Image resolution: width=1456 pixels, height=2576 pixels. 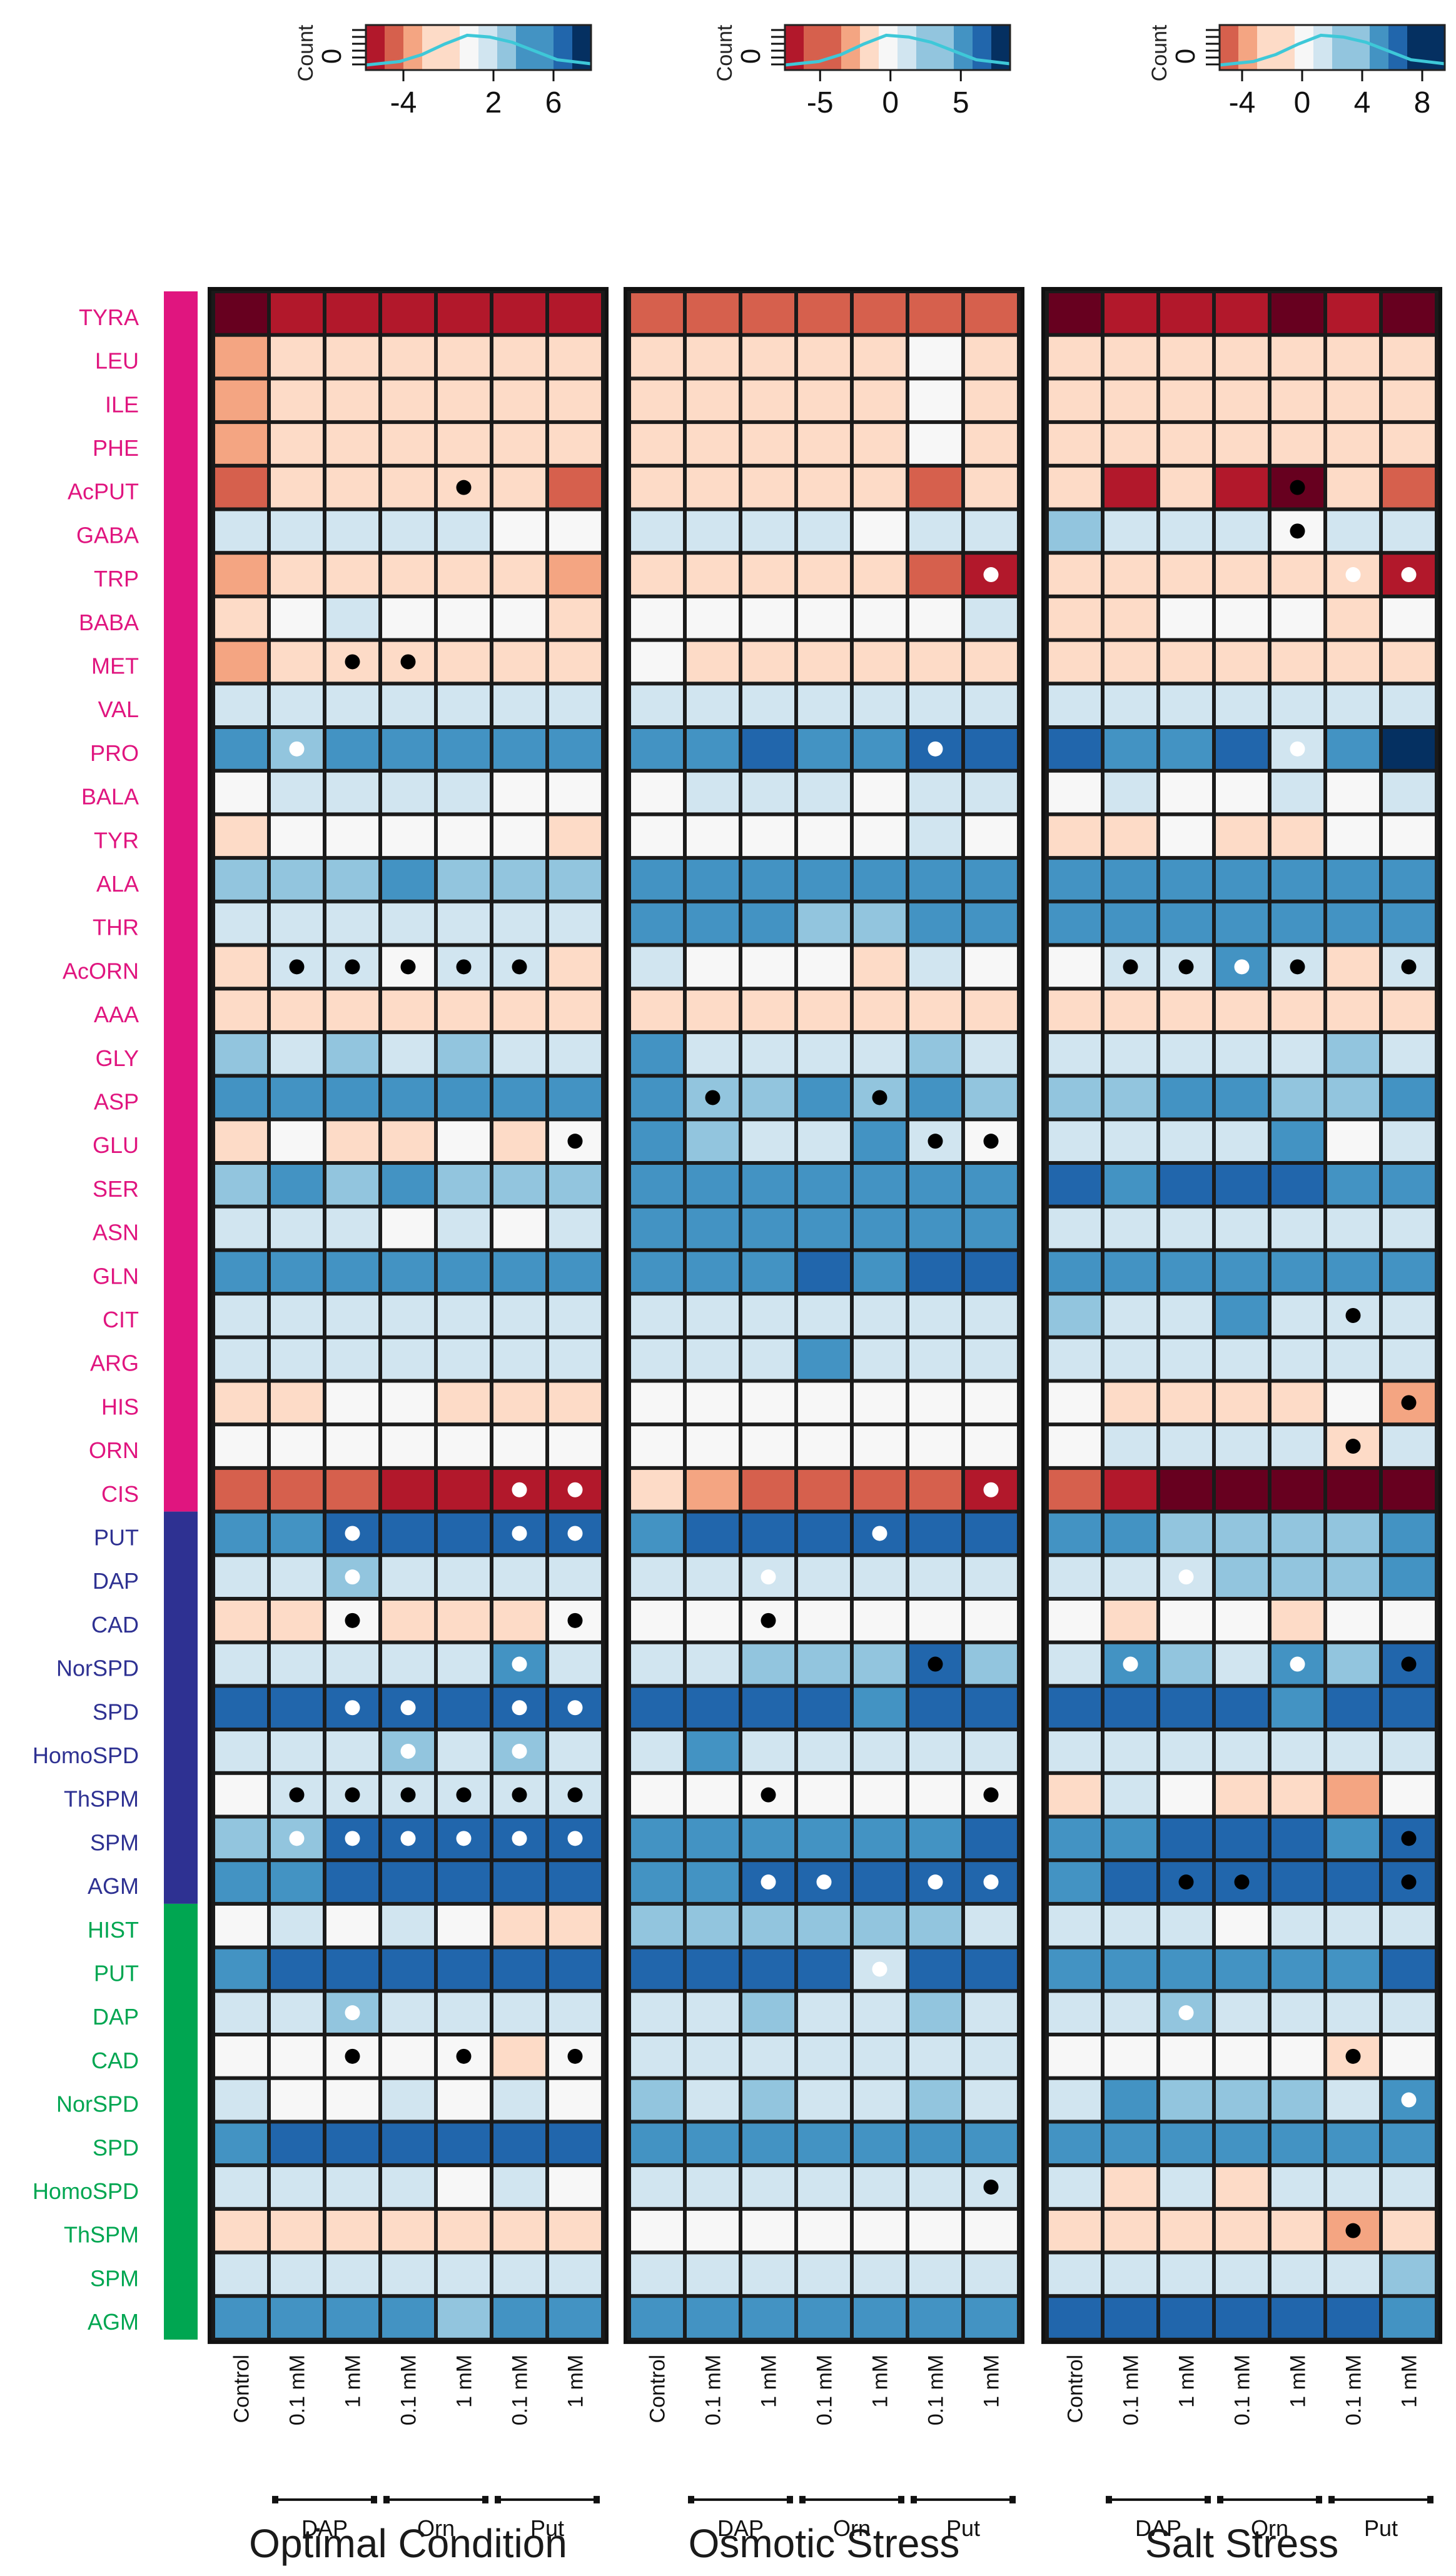 I want to click on row-label: LEU, so click(x=117, y=361).